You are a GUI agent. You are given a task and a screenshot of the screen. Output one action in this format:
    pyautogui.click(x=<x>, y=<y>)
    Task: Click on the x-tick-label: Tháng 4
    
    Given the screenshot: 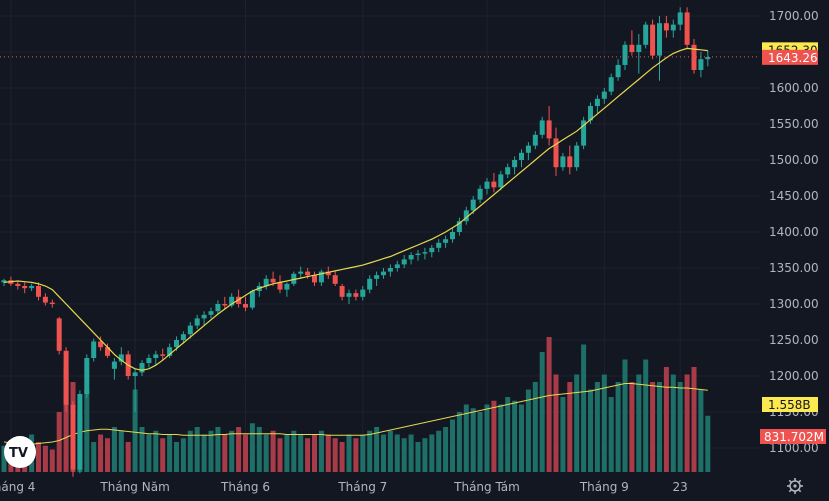 What is the action you would take?
    pyautogui.click(x=17, y=487)
    